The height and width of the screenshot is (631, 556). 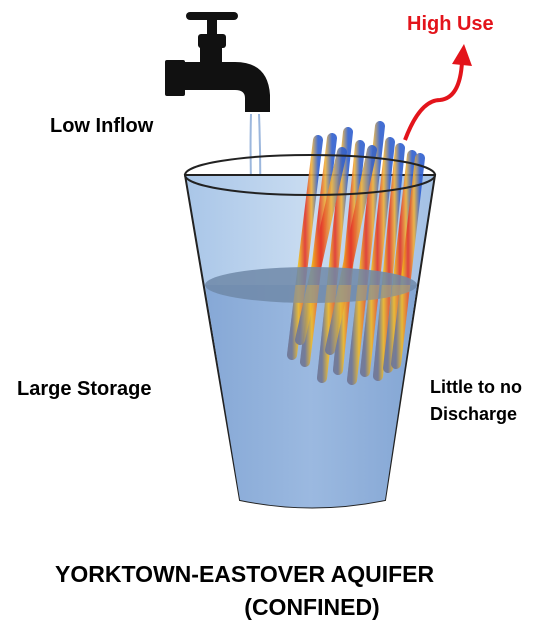 I want to click on arrow, so click(x=433, y=101).